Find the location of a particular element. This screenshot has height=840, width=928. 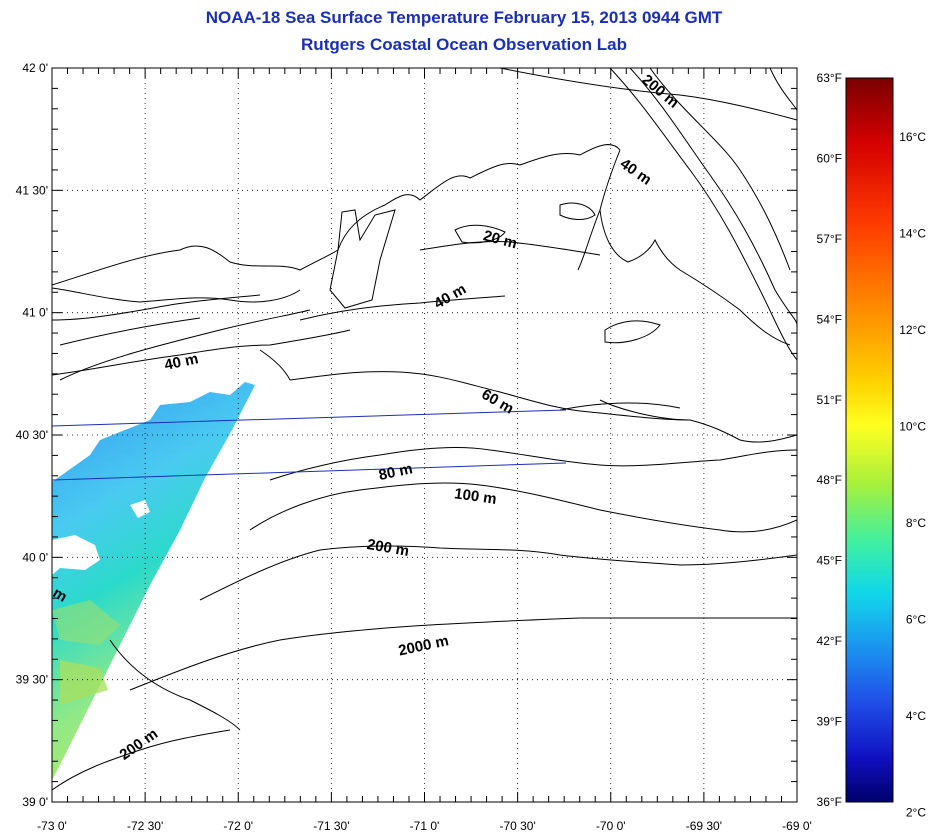

colorbar-c-label: 12°C is located at coordinates (912, 330).